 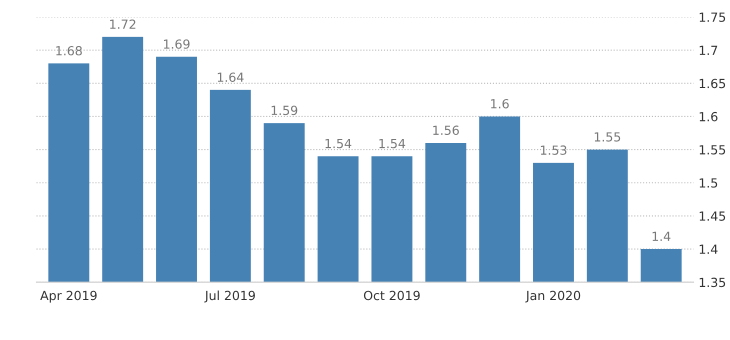 What do you see at coordinates (446, 130) in the screenshot?
I see `data-label: 1.56` at bounding box center [446, 130].